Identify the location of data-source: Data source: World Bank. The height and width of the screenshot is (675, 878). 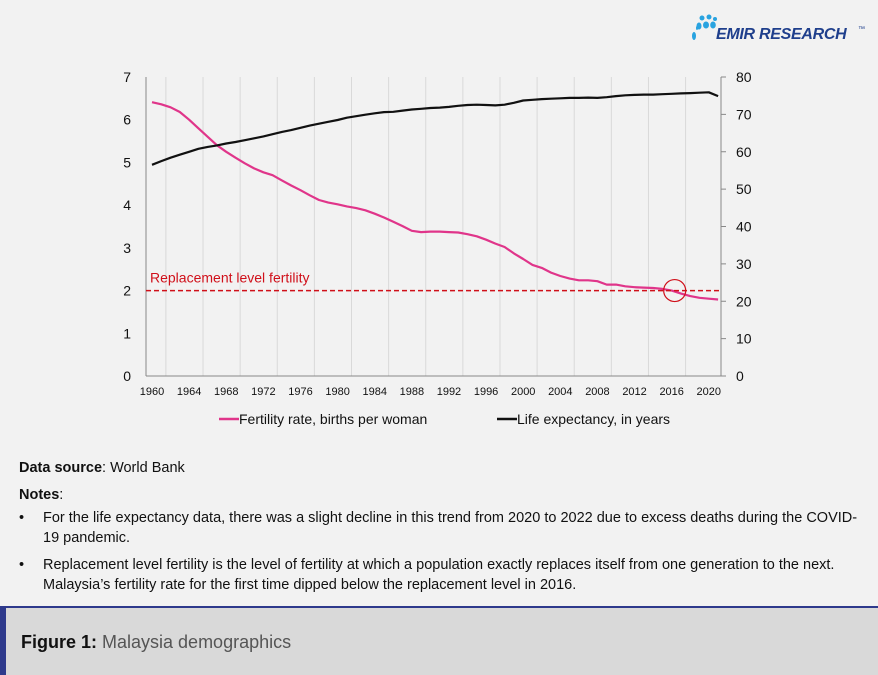
(444, 468).